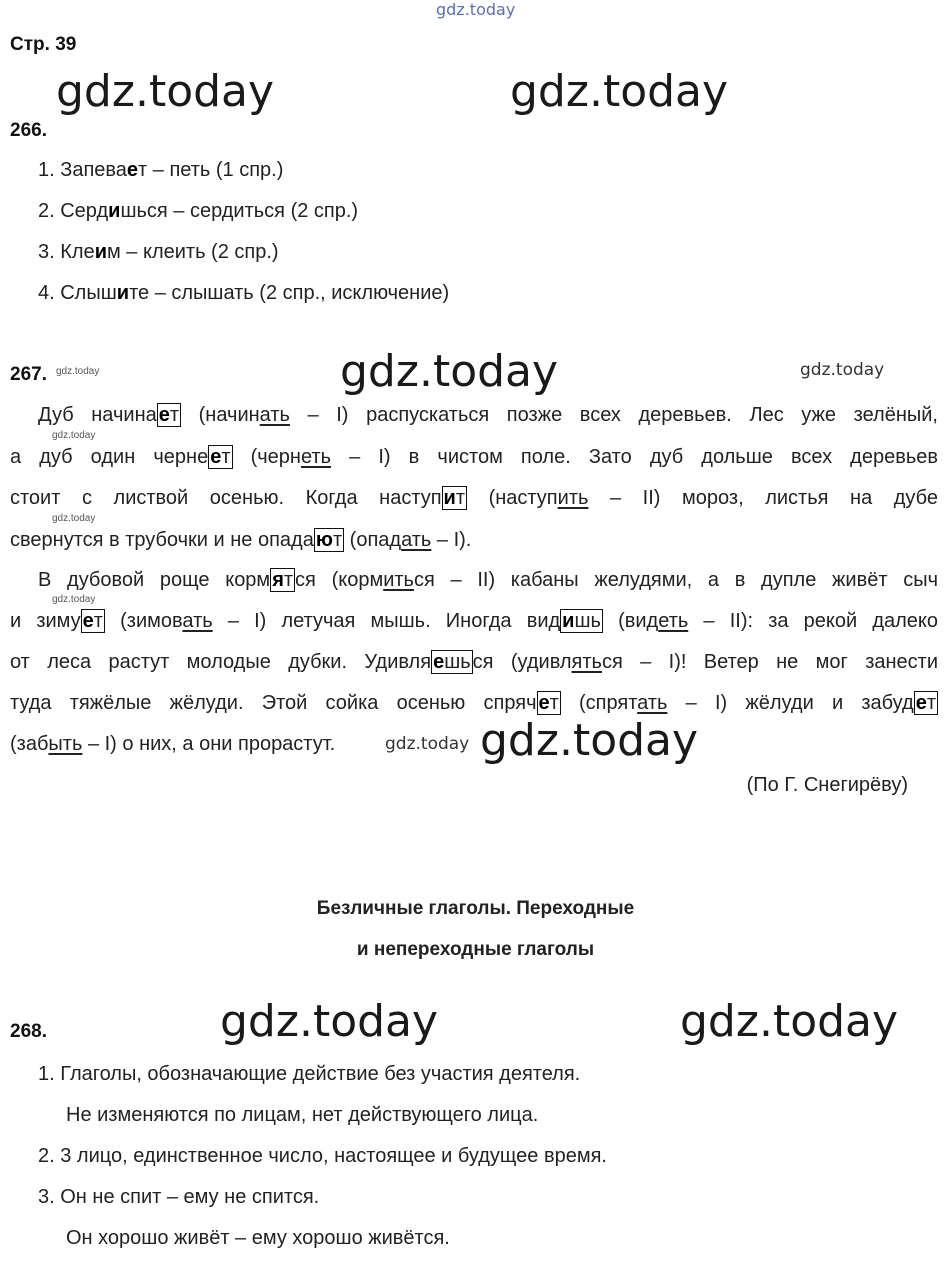  I want to click on bold-letter: ю, so click(324, 540).